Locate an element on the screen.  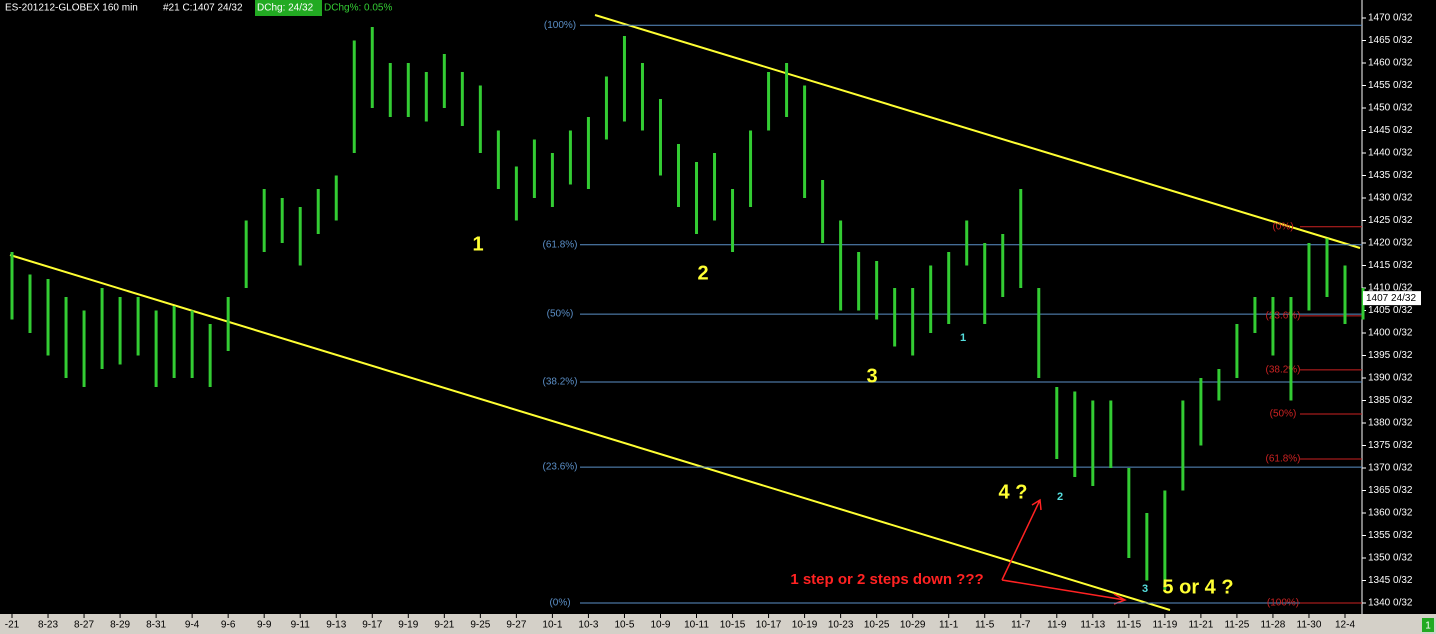
x-tick-label: 11-19 is located at coordinates (1164, 625).